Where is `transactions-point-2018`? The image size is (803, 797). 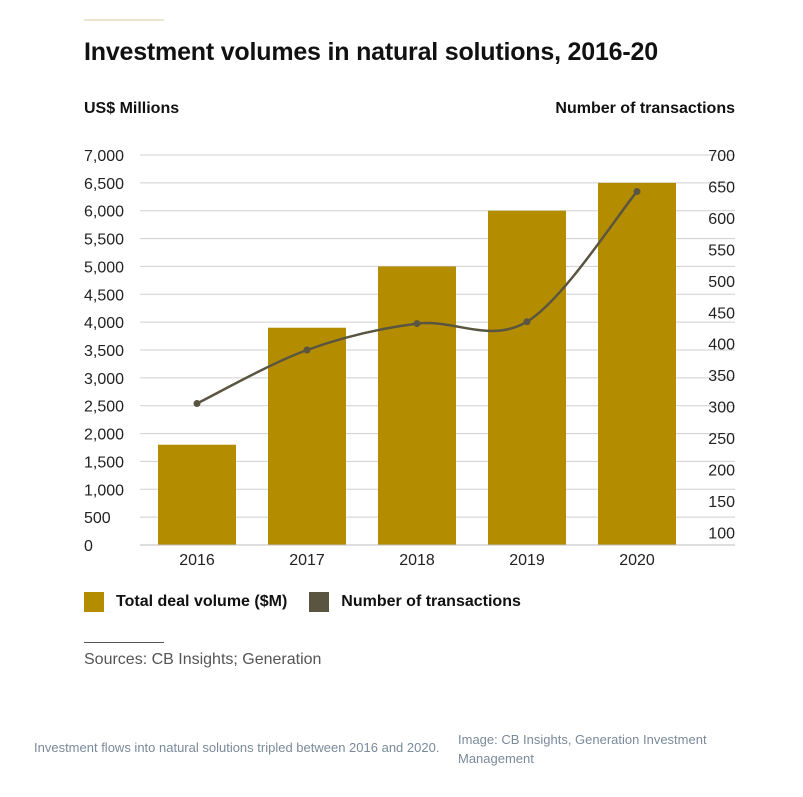
transactions-point-2018 is located at coordinates (417, 324).